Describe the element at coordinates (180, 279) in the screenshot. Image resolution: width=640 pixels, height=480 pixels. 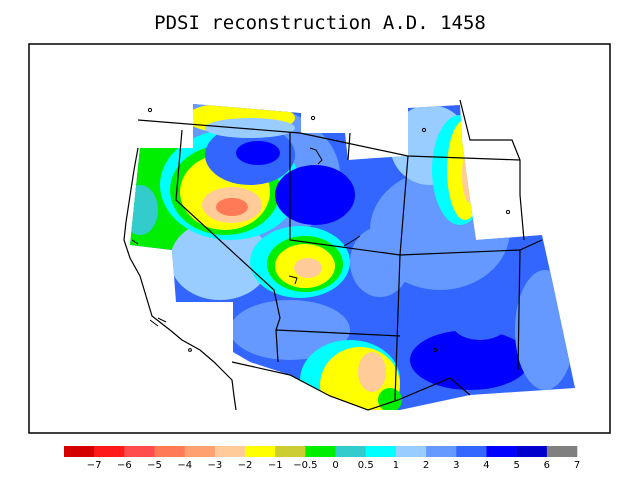
I see `coastline` at that location.